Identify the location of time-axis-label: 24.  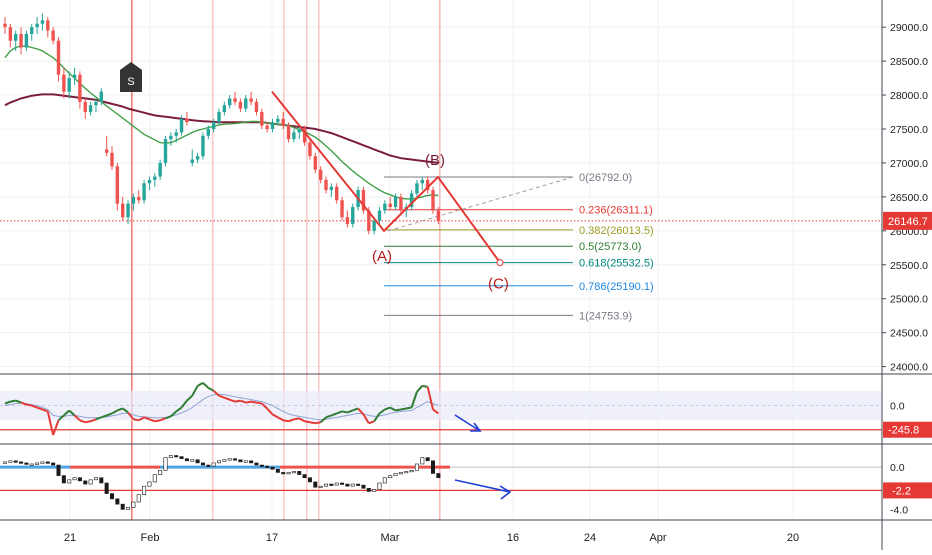
(590, 538).